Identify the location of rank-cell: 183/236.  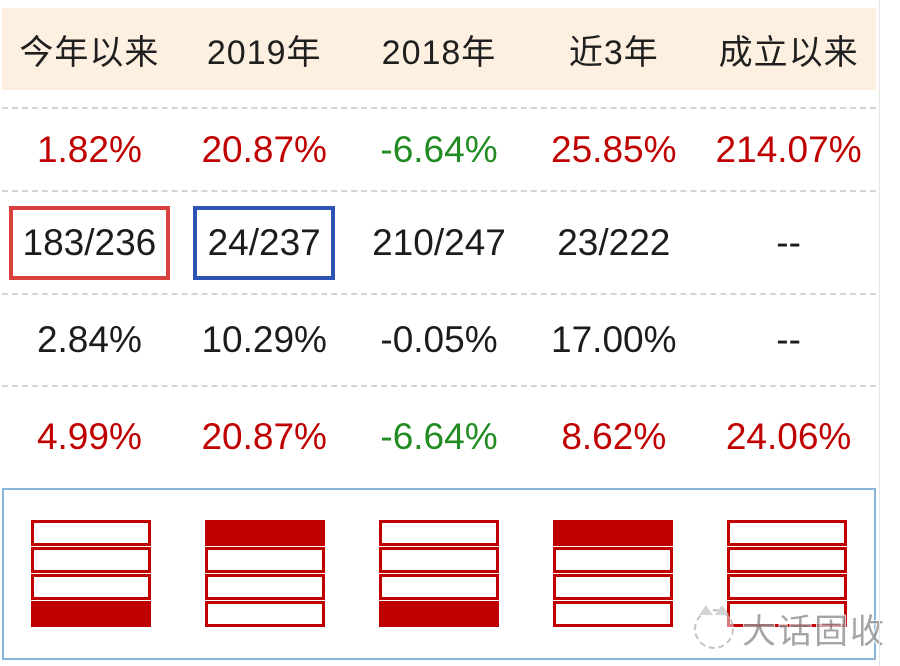
(89, 242).